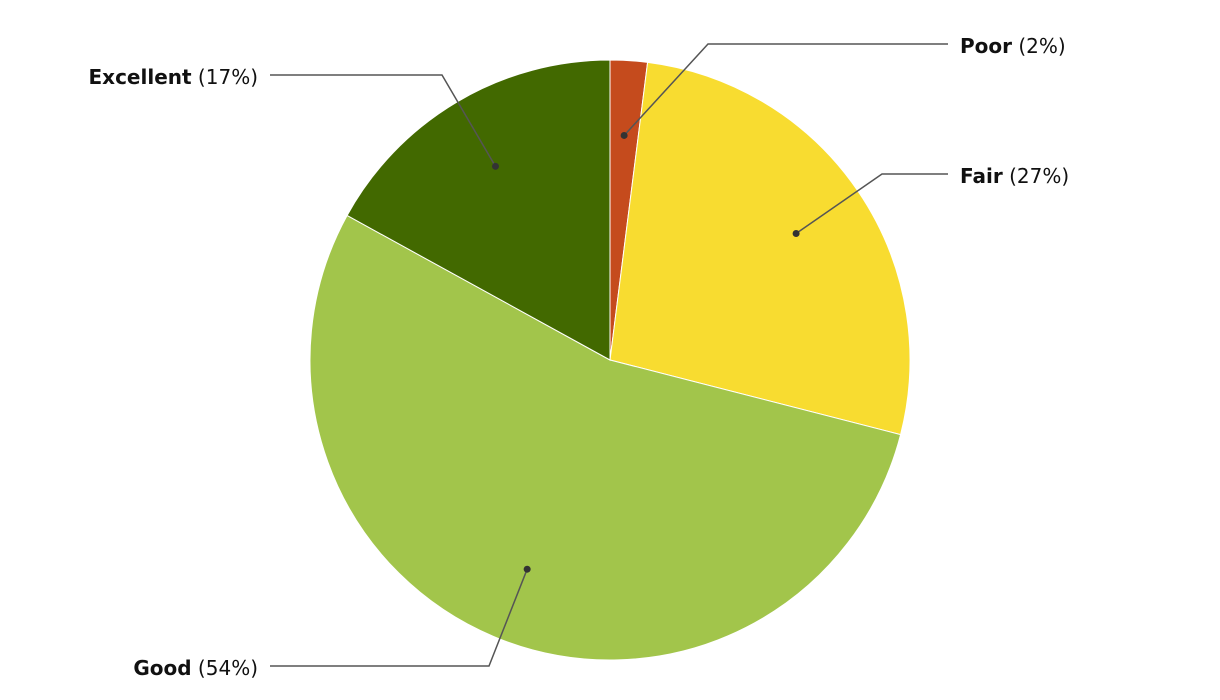  Describe the element at coordinates (785, 89) in the screenshot. I see `callout-line-poor` at that location.